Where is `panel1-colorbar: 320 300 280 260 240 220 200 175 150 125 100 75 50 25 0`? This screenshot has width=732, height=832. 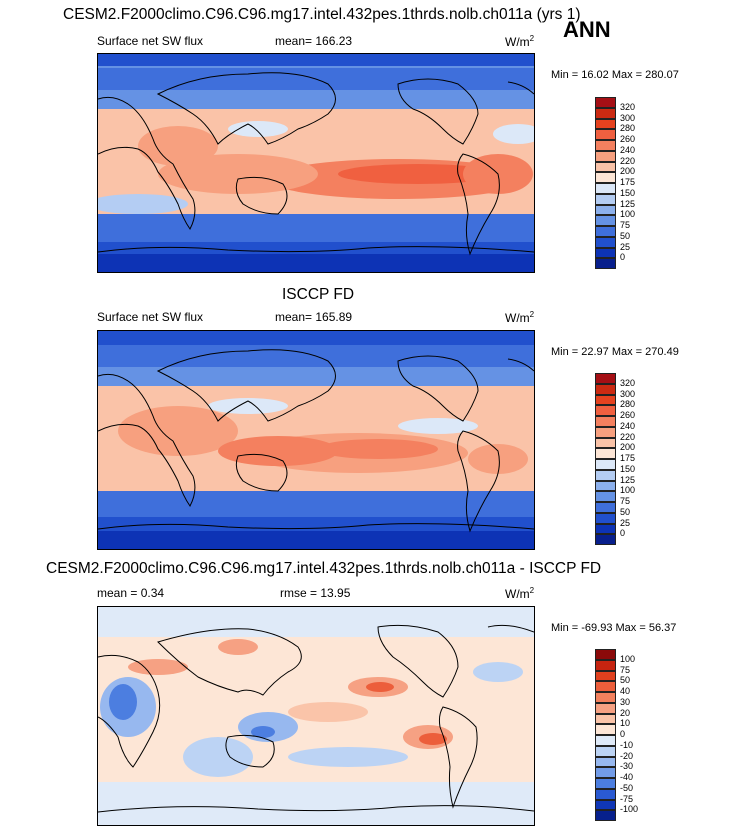 panel1-colorbar: 320 300 280 260 240 220 200 175 150 125 100 75 50 25 0 is located at coordinates (615, 183).